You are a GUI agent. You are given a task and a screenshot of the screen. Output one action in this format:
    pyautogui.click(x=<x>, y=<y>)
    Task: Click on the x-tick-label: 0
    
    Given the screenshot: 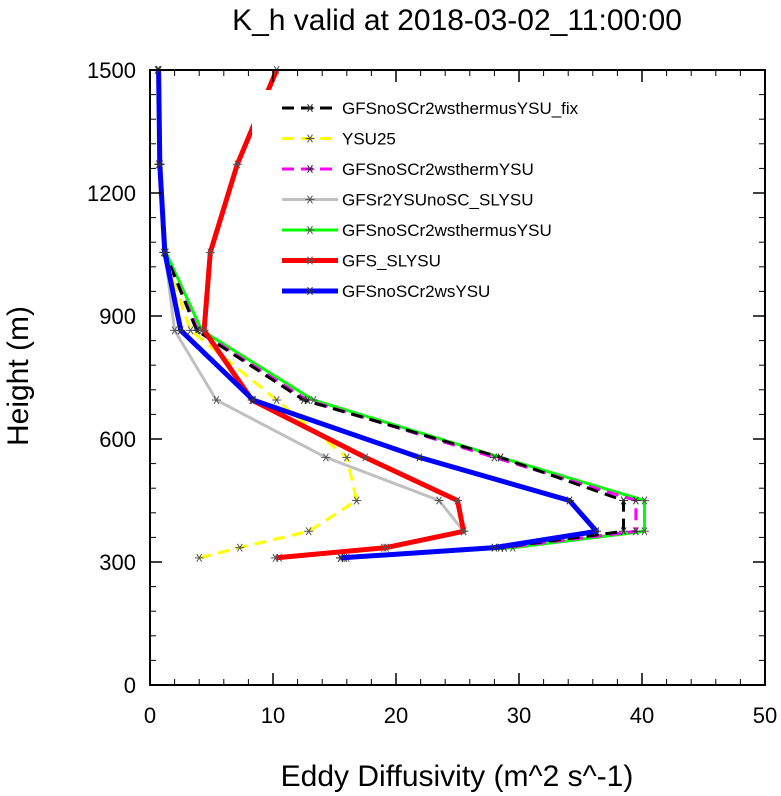 What is the action you would take?
    pyautogui.click(x=150, y=715)
    